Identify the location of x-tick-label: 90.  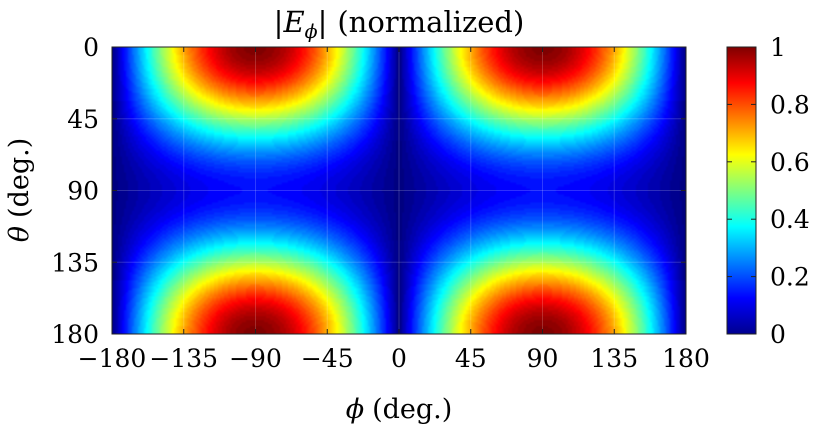
(543, 358).